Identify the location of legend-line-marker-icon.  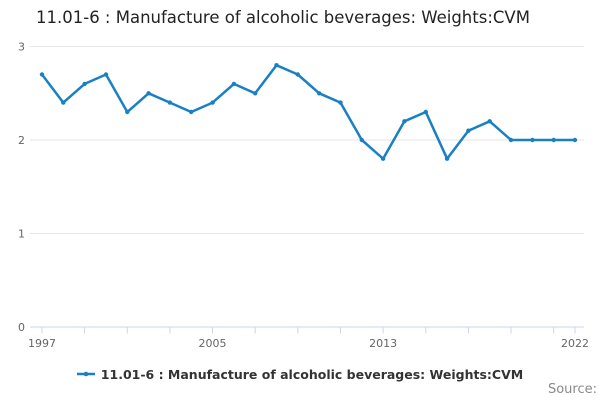
(85, 374).